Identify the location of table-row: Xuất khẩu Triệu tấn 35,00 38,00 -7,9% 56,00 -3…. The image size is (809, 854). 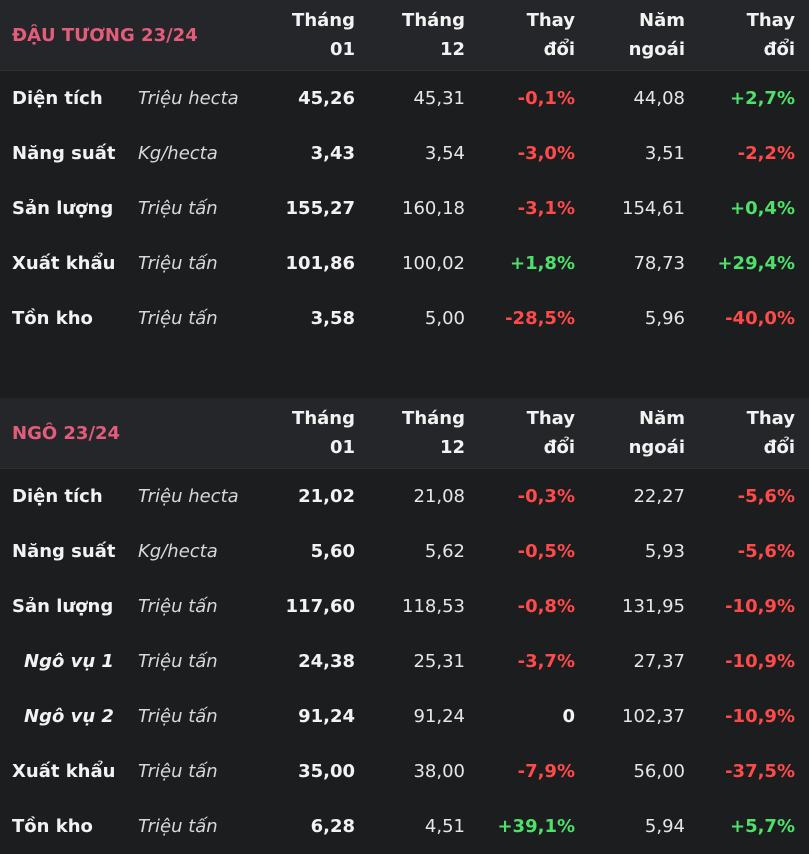
(404, 771).